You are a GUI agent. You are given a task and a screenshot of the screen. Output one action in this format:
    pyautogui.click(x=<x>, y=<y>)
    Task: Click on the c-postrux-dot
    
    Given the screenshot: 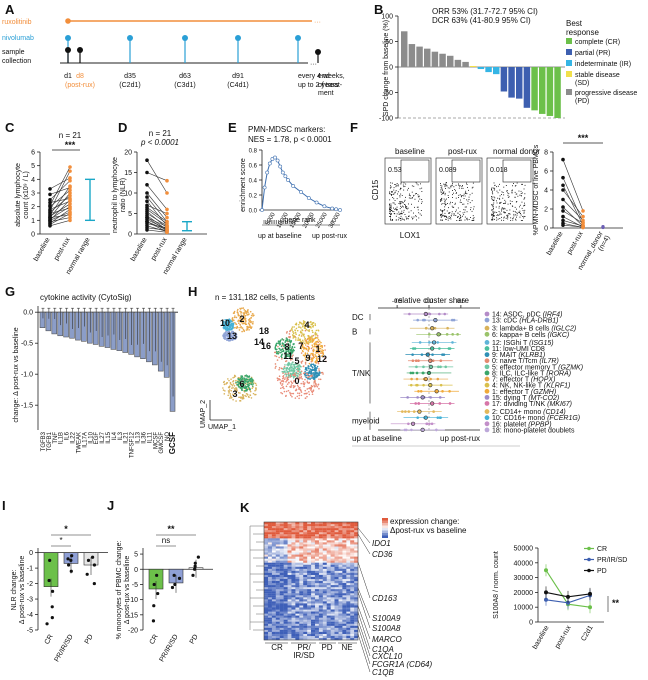 What is the action you would take?
    pyautogui.click(x=70, y=178)
    